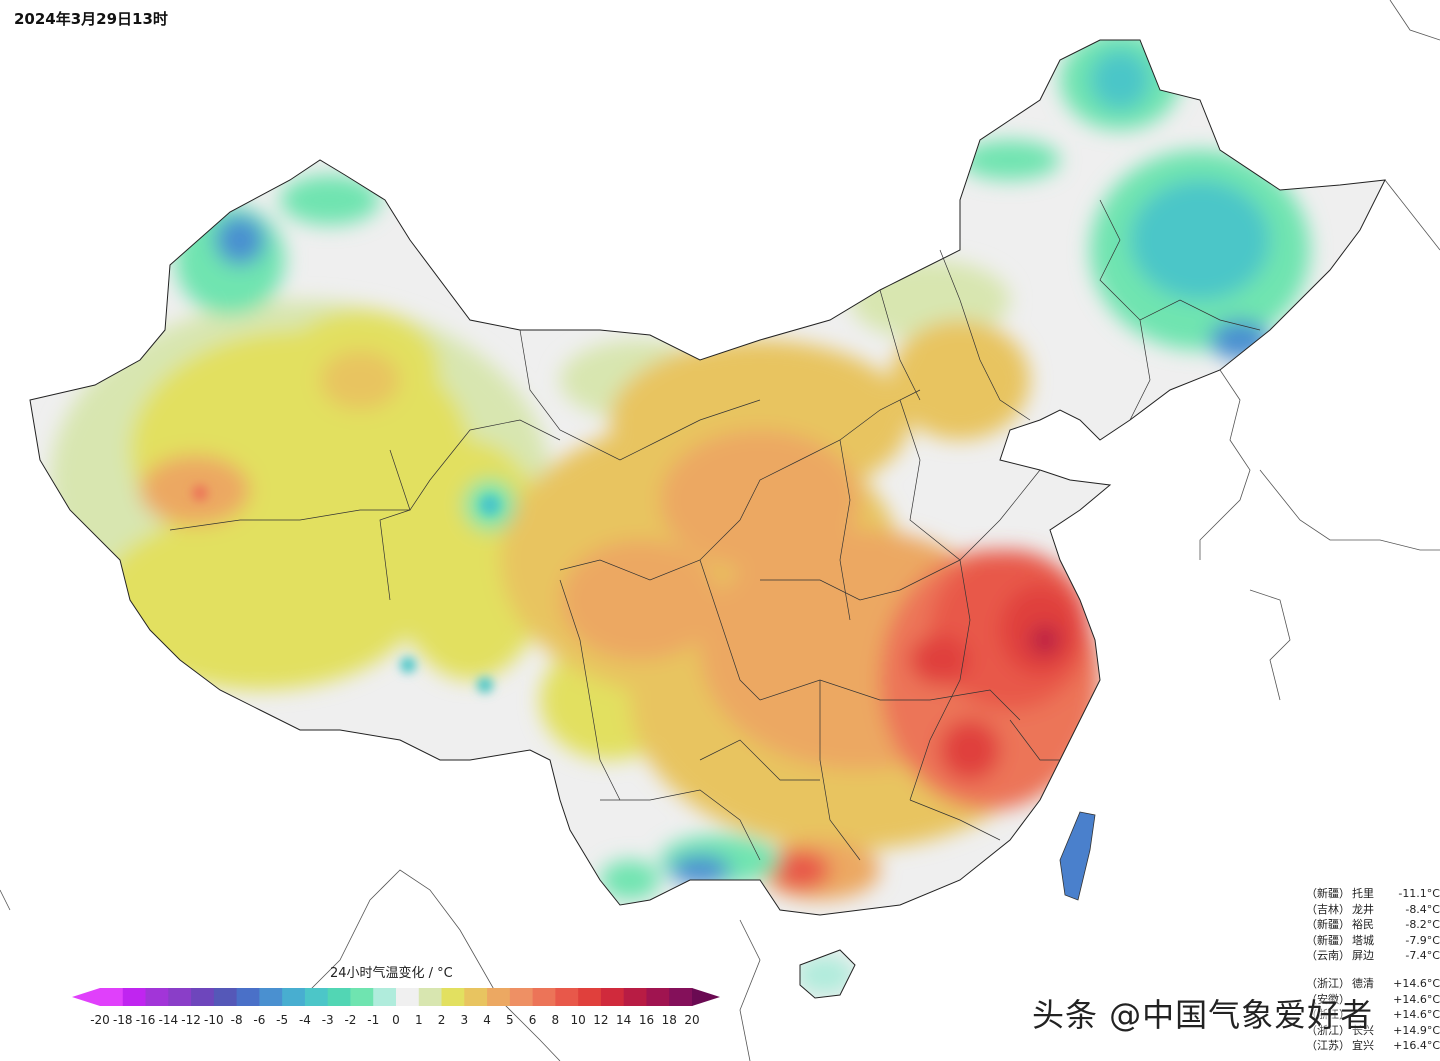  I want to click on station-name: 塔城, so click(1363, 940).